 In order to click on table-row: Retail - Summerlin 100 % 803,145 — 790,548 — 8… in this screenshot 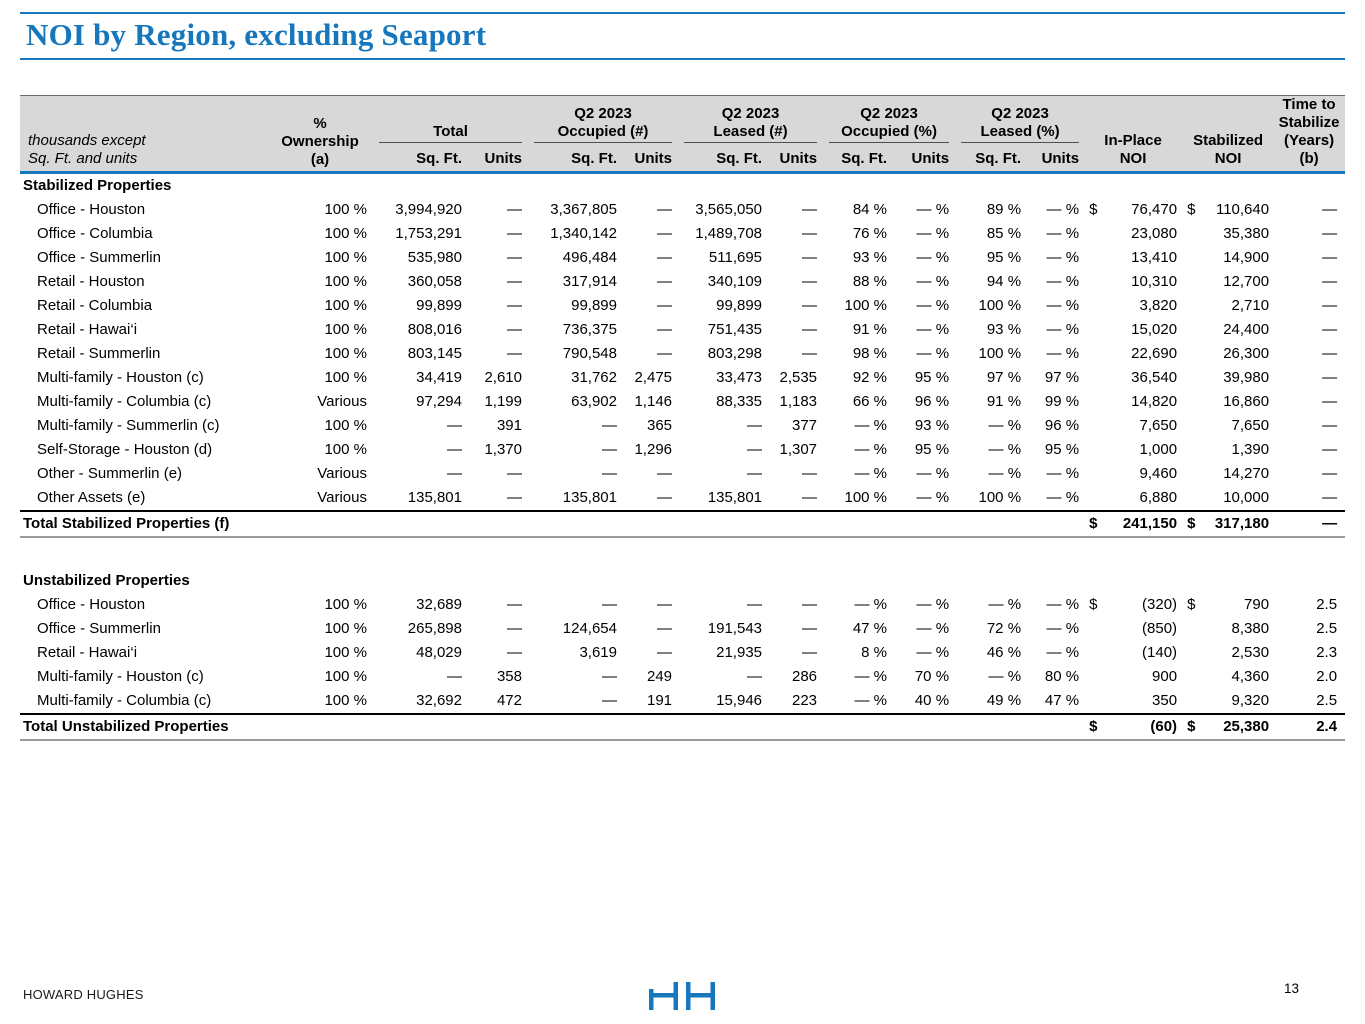, I will do `click(682, 354)`.